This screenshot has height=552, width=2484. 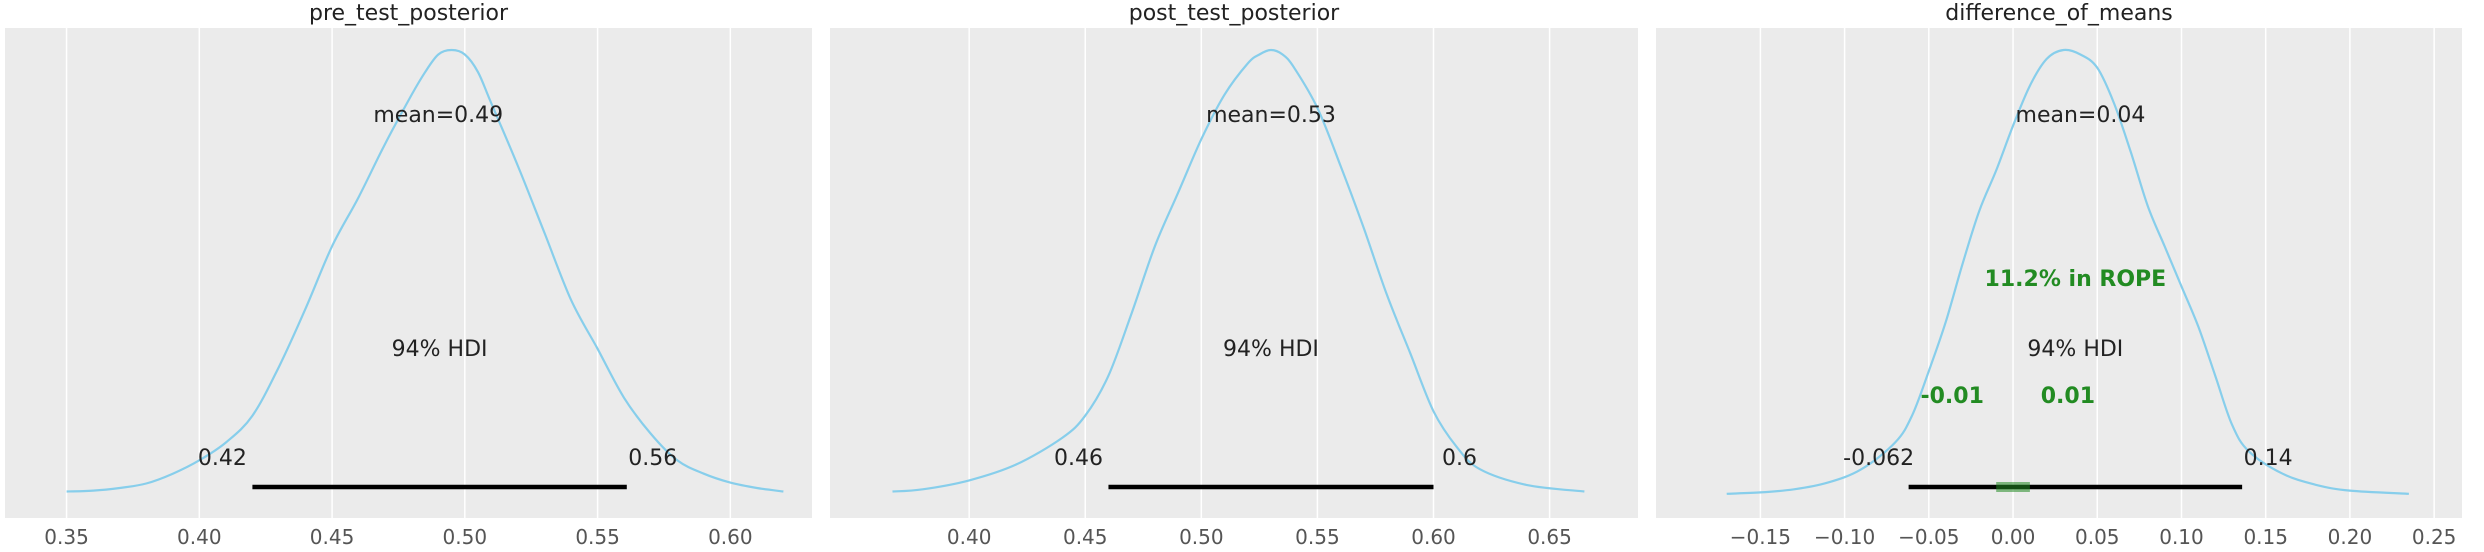 What do you see at coordinates (2068, 396) in the screenshot?
I see `rope-high-label: 0.01` at bounding box center [2068, 396].